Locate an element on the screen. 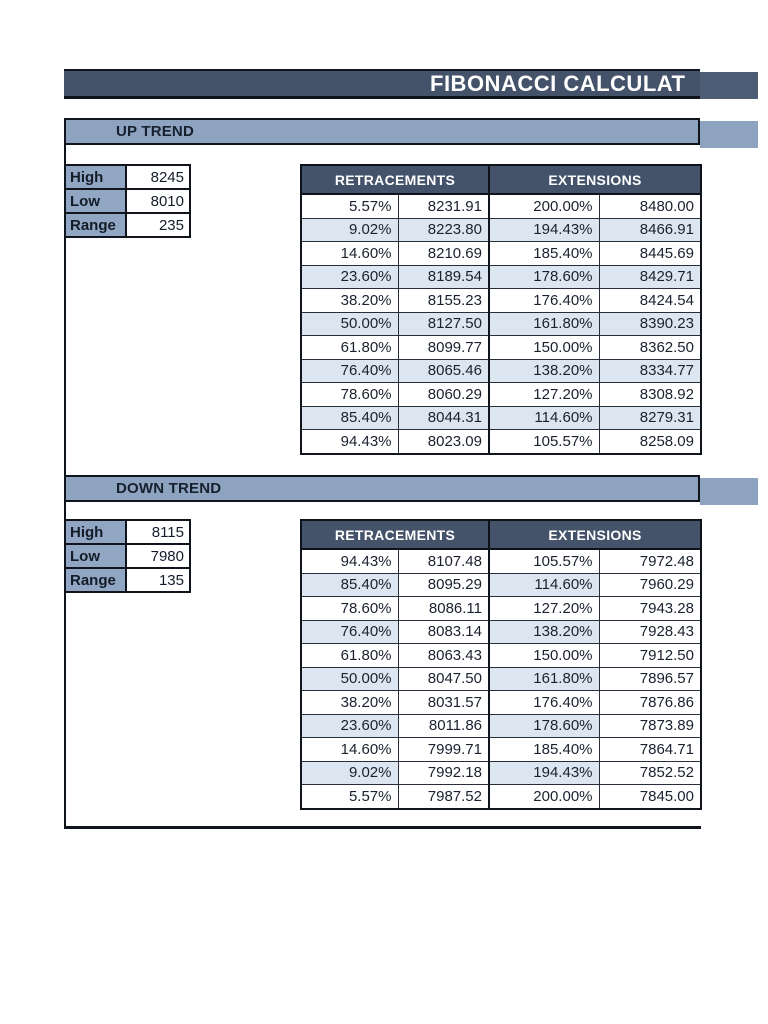 Image resolution: width=768 pixels, height=1024 pixels. retracement-pct-cell: 14.60% is located at coordinates (349, 253).